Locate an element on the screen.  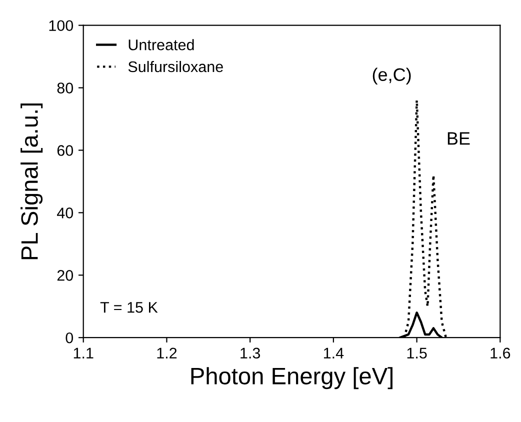
x-tick-label: 1.2 is located at coordinates (167, 353).